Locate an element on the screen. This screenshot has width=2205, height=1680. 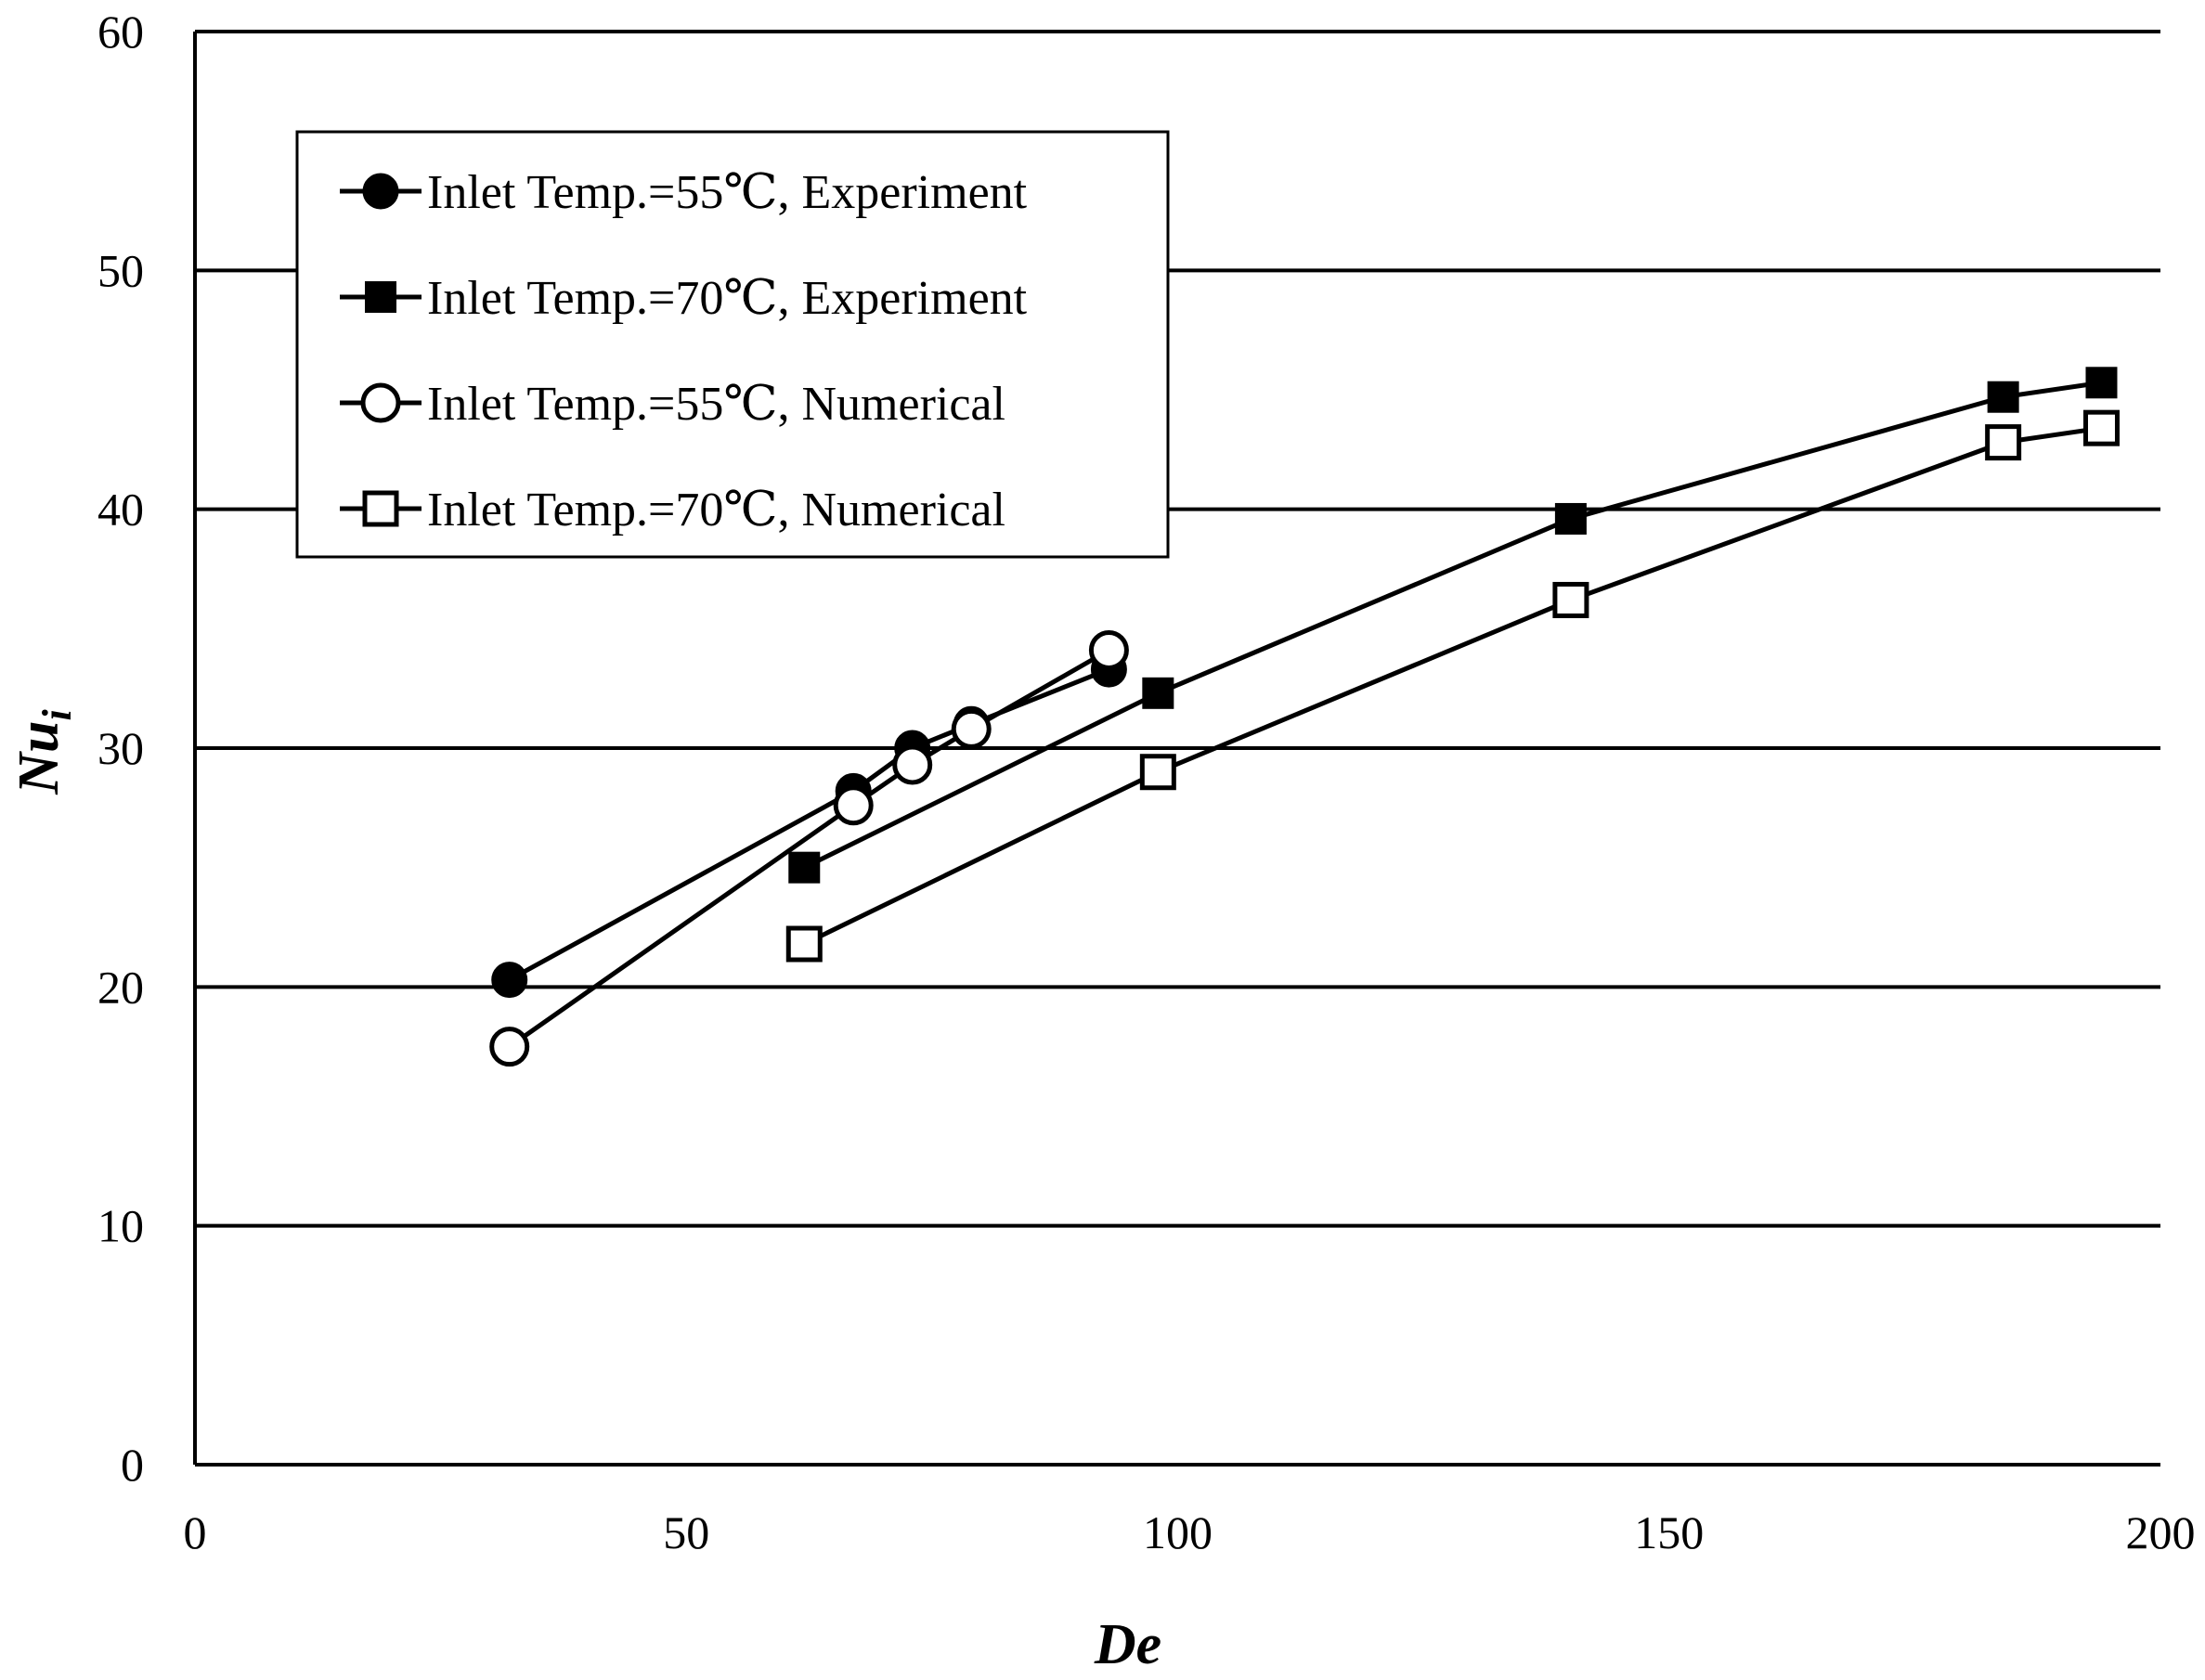
y-tick-label: 30 is located at coordinates (120, 748).